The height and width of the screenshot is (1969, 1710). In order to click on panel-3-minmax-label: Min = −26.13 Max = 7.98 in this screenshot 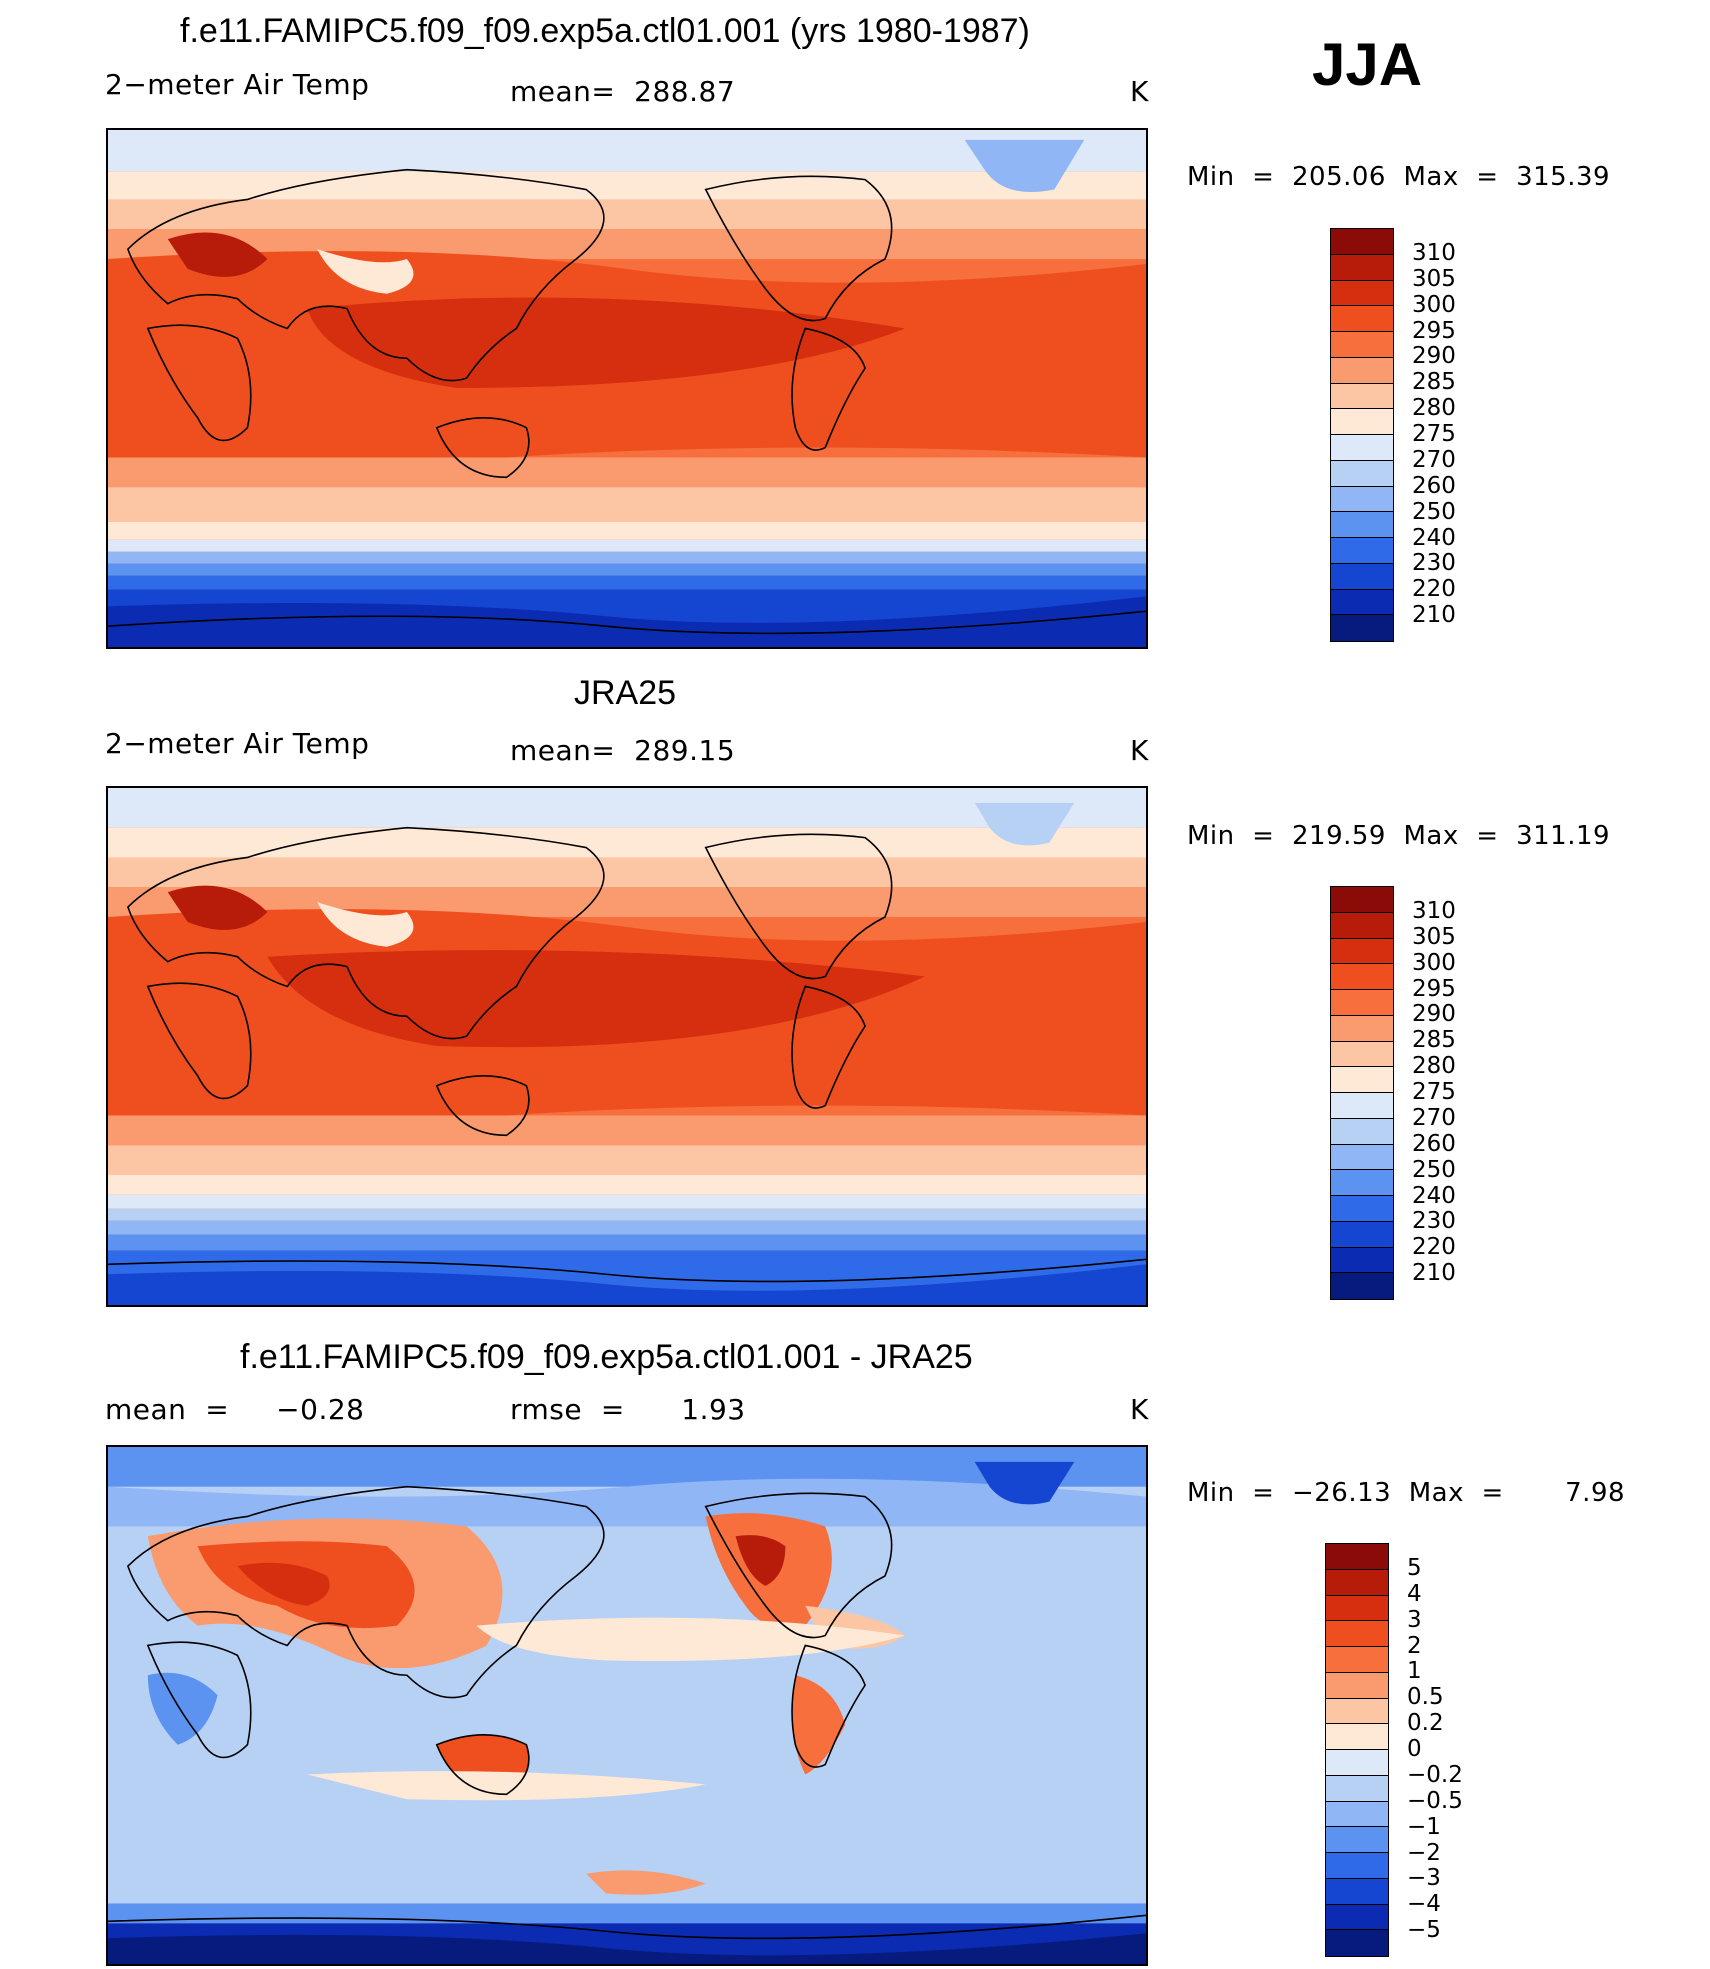, I will do `click(1406, 1493)`.